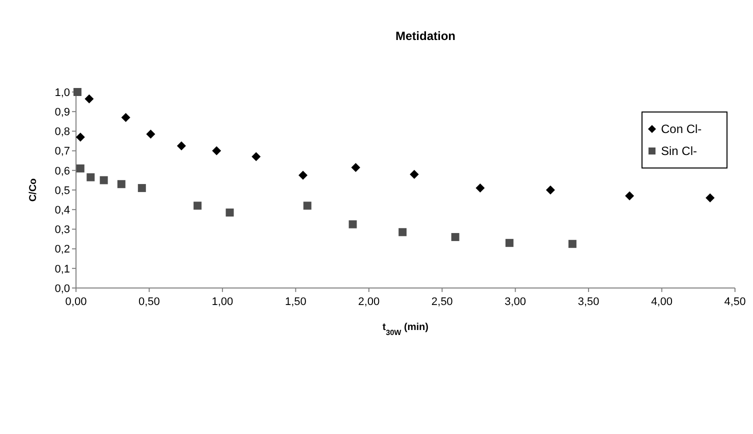 This screenshot has width=753, height=434. Describe the element at coordinates (62, 152) in the screenshot. I see `y-tick-label: 0,7` at that location.